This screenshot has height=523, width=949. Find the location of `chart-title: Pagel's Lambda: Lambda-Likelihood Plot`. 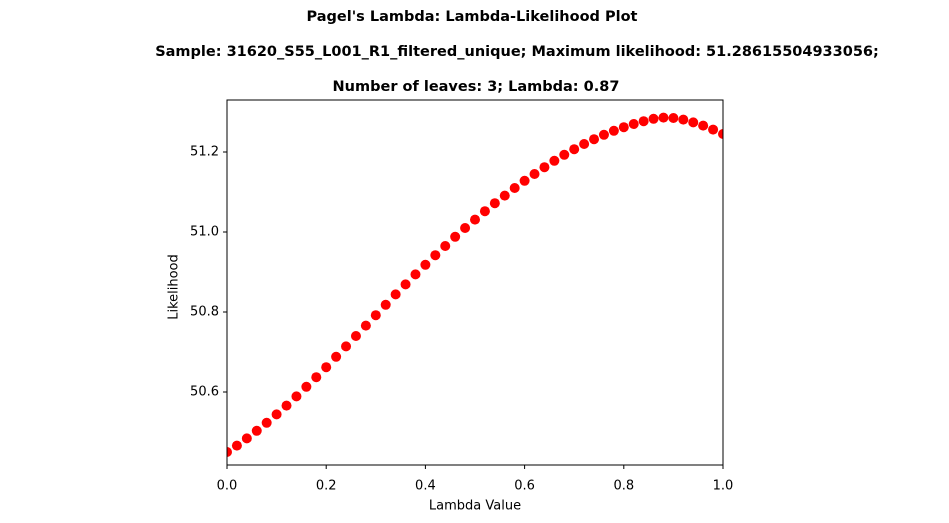

chart-title: Pagel's Lambda: Lambda-Likelihood Plot is located at coordinates (472, 17).